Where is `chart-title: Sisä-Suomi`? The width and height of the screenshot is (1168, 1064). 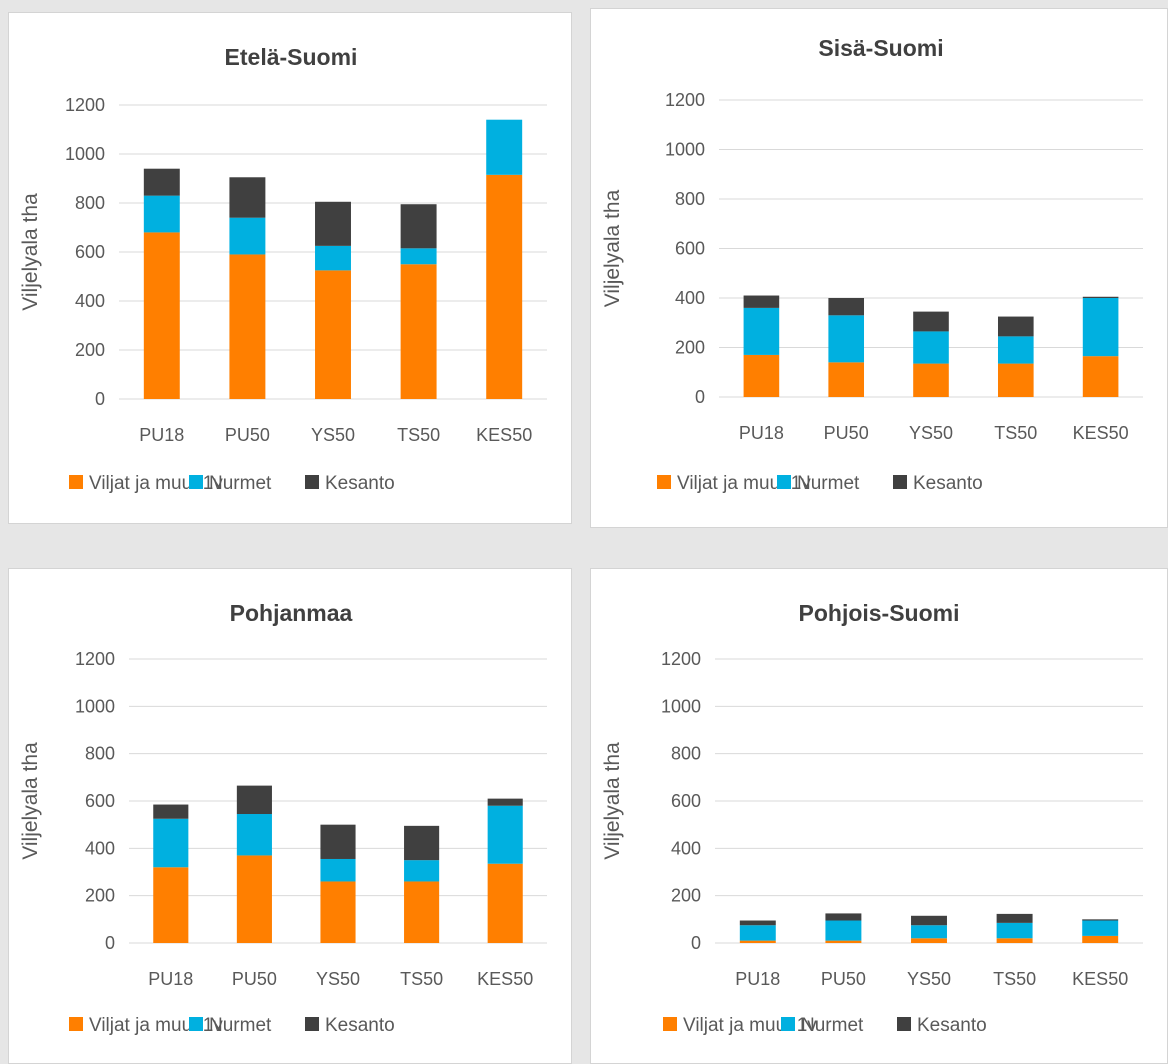
chart-title: Sisä-Suomi is located at coordinates (880, 48).